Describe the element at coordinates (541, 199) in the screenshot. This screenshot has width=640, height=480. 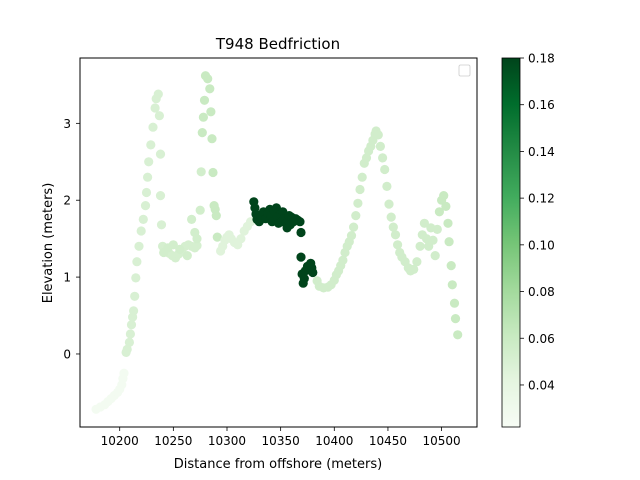
I see `colorbar-tick-label: 0.12` at that location.